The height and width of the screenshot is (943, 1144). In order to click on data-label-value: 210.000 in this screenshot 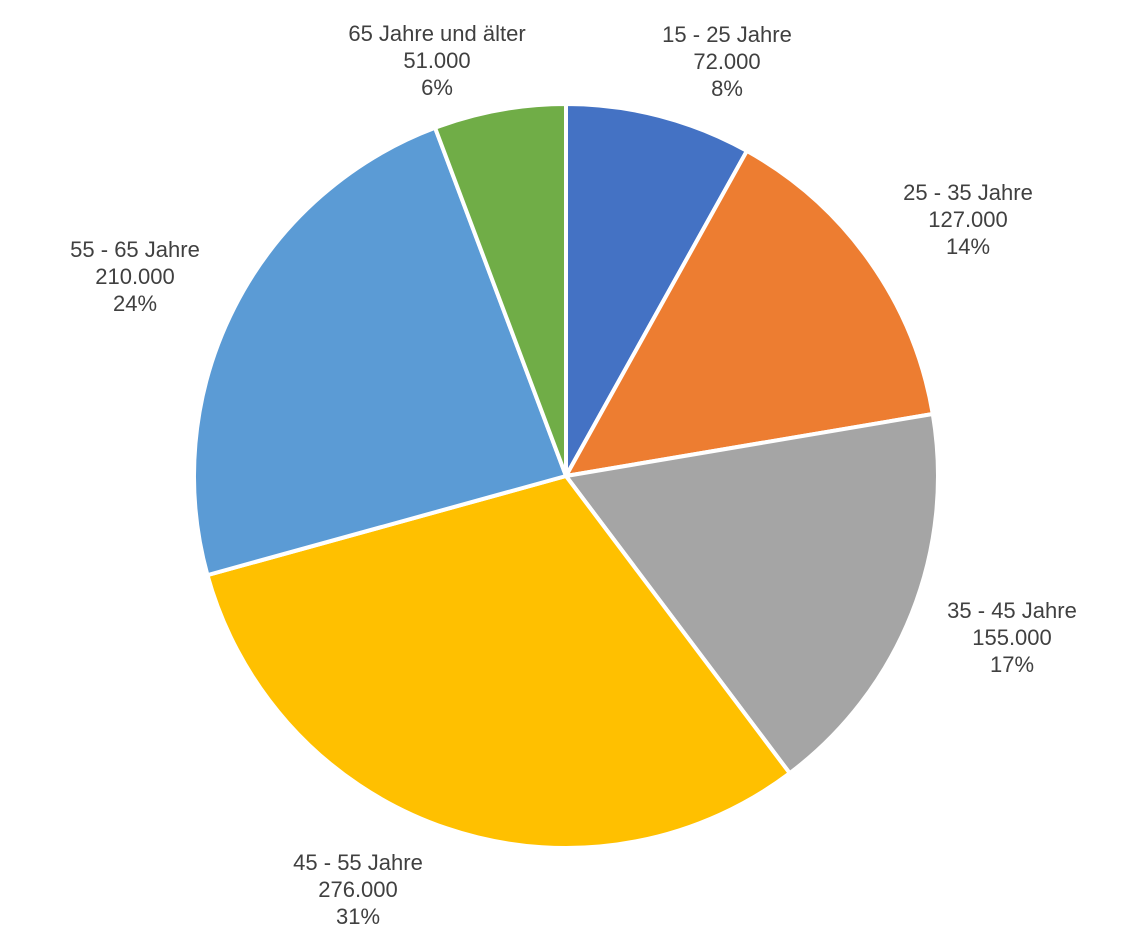, I will do `click(135, 276)`.